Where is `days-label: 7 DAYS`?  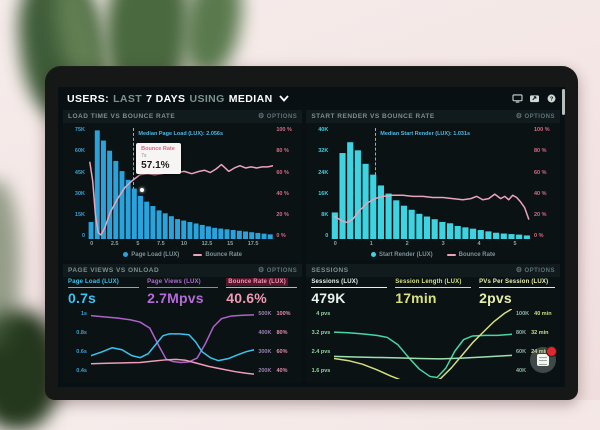
days-label: 7 DAYS is located at coordinates (166, 98).